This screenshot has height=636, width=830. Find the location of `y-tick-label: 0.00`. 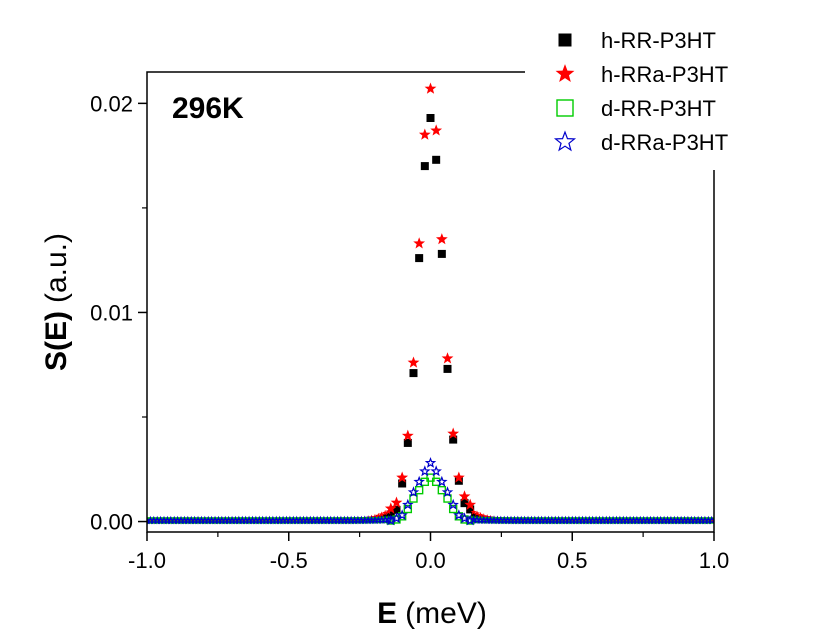

y-tick-label: 0.00 is located at coordinates (111, 522).